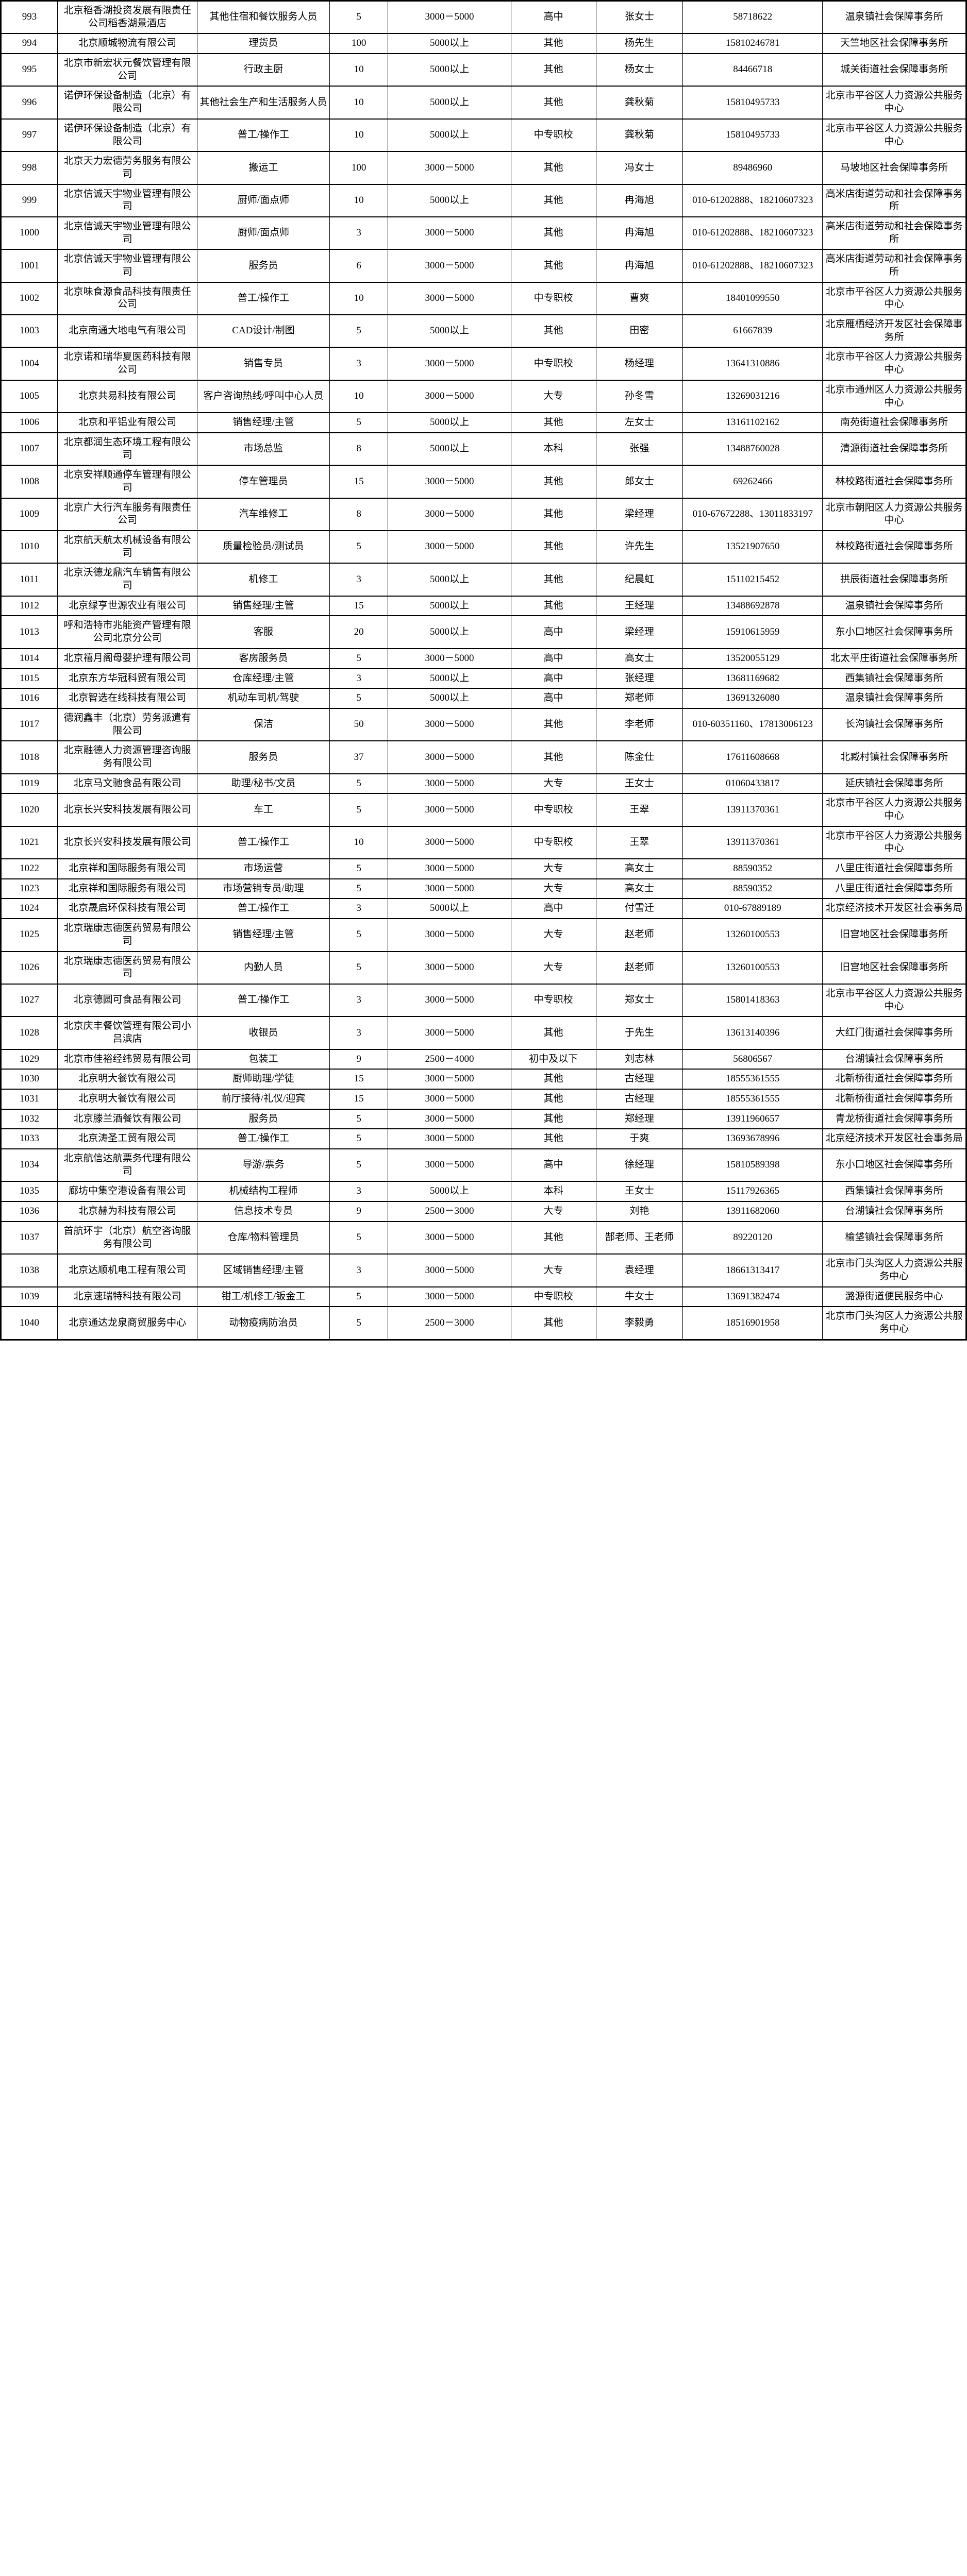  What do you see at coordinates (29, 1323) in the screenshot?
I see `cell-row-index: 1040` at bounding box center [29, 1323].